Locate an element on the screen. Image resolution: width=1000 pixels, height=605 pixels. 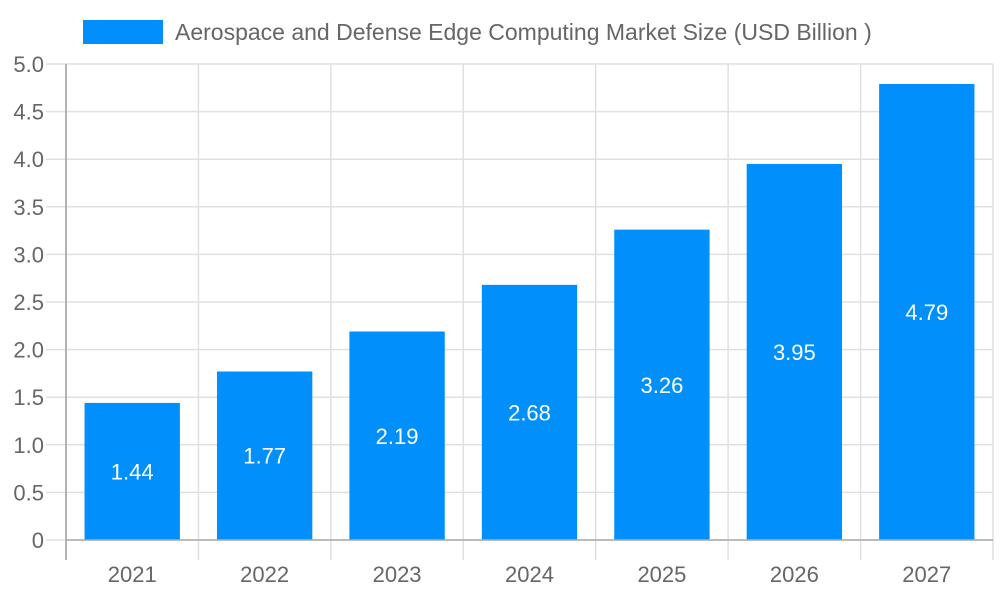
bar-value-label: 4.79 is located at coordinates (926, 312).